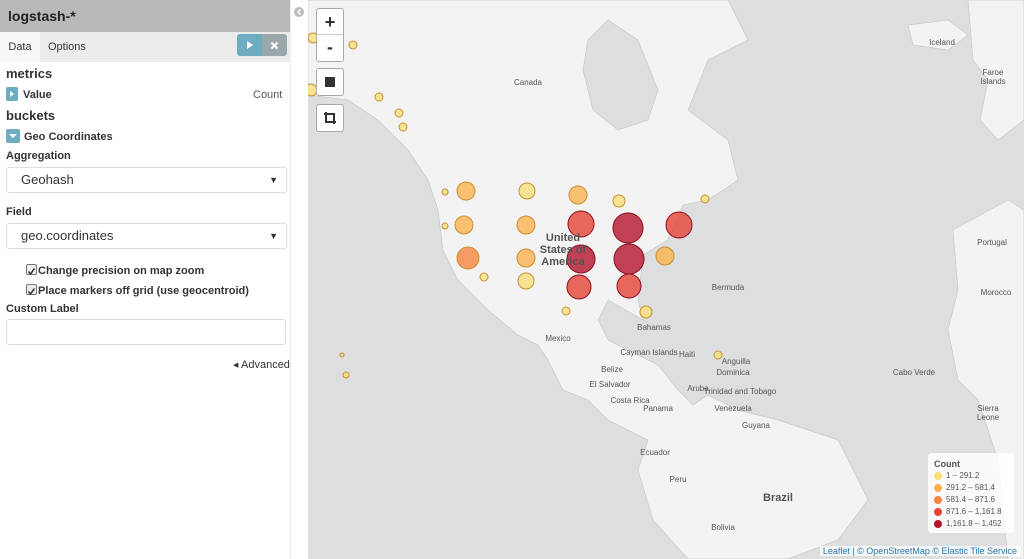 The height and width of the screenshot is (559, 1024). I want to click on map-label: Canada, so click(528, 82).